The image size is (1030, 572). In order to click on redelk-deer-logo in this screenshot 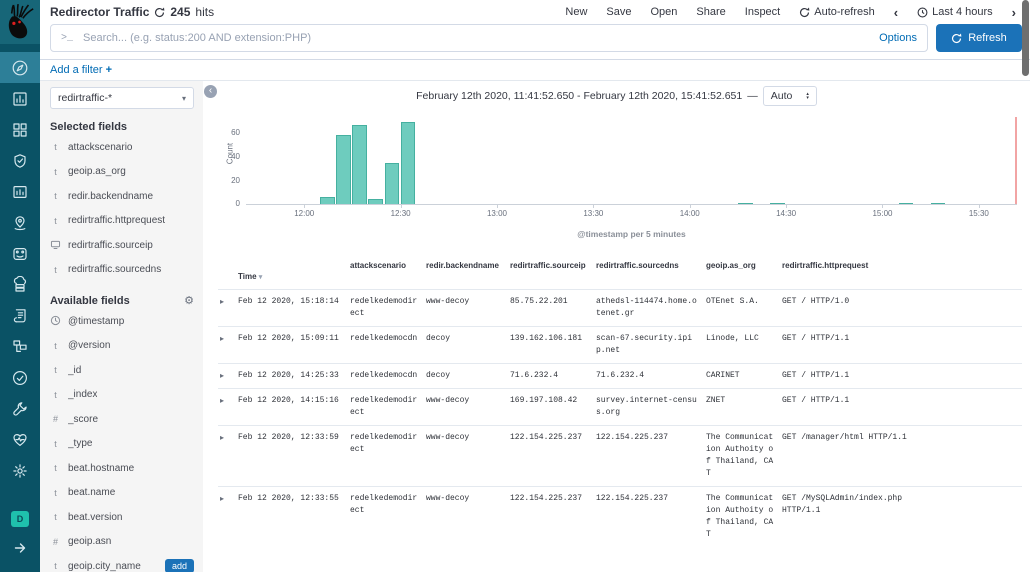, I will do `click(20, 22)`.